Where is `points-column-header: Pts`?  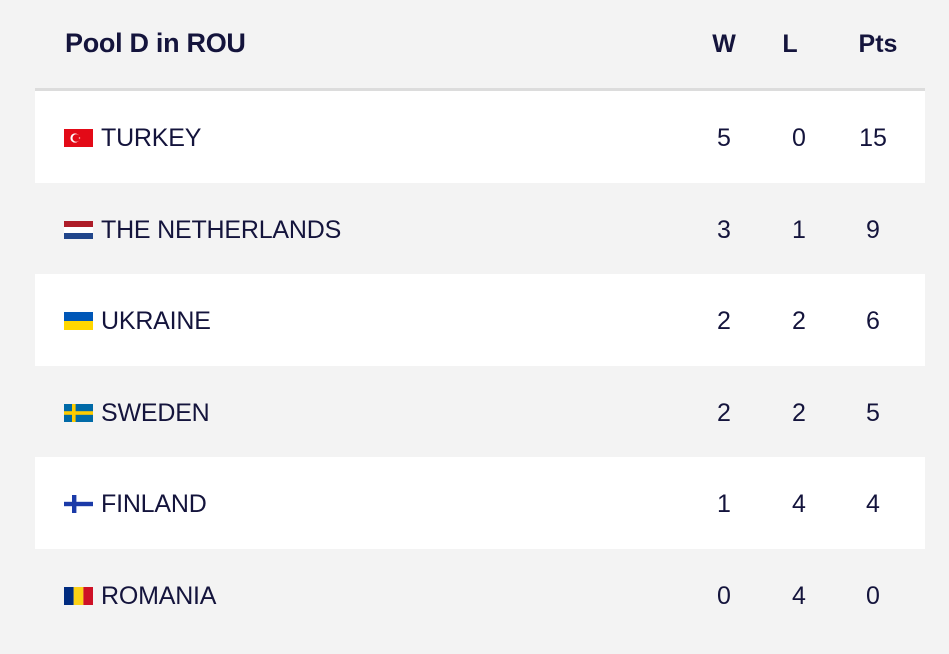
points-column-header: Pts is located at coordinates (878, 44).